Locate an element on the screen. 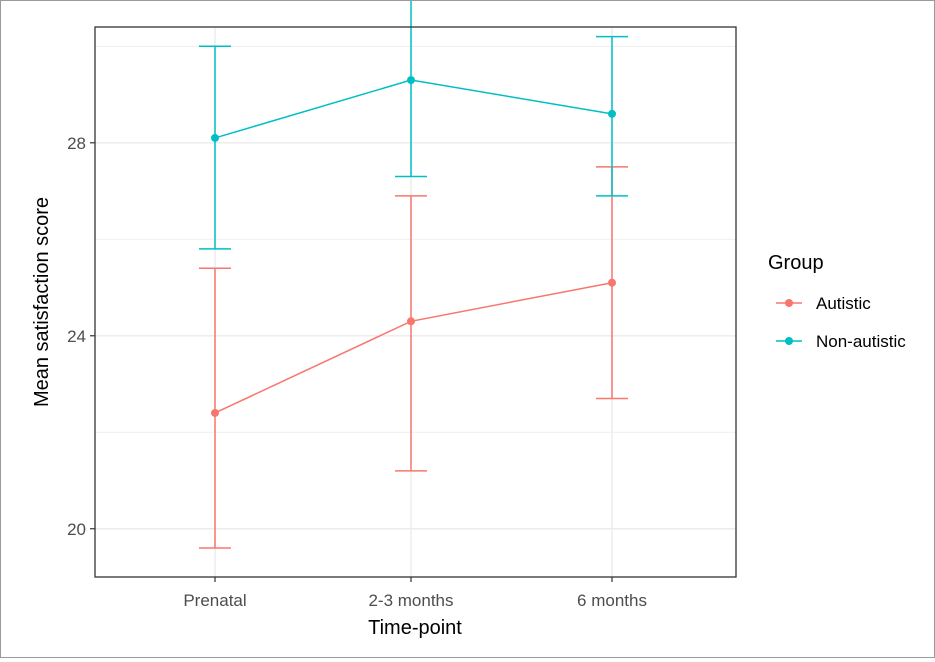 The height and width of the screenshot is (662, 935). legend-title: Group is located at coordinates (796, 263).